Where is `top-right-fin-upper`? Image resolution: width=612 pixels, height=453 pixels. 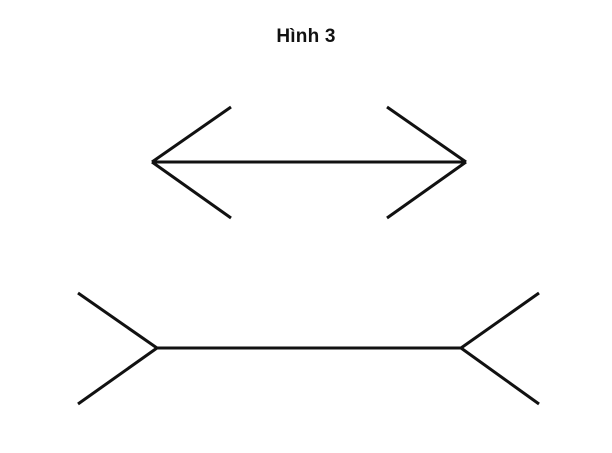 top-right-fin-upper is located at coordinates (426, 134).